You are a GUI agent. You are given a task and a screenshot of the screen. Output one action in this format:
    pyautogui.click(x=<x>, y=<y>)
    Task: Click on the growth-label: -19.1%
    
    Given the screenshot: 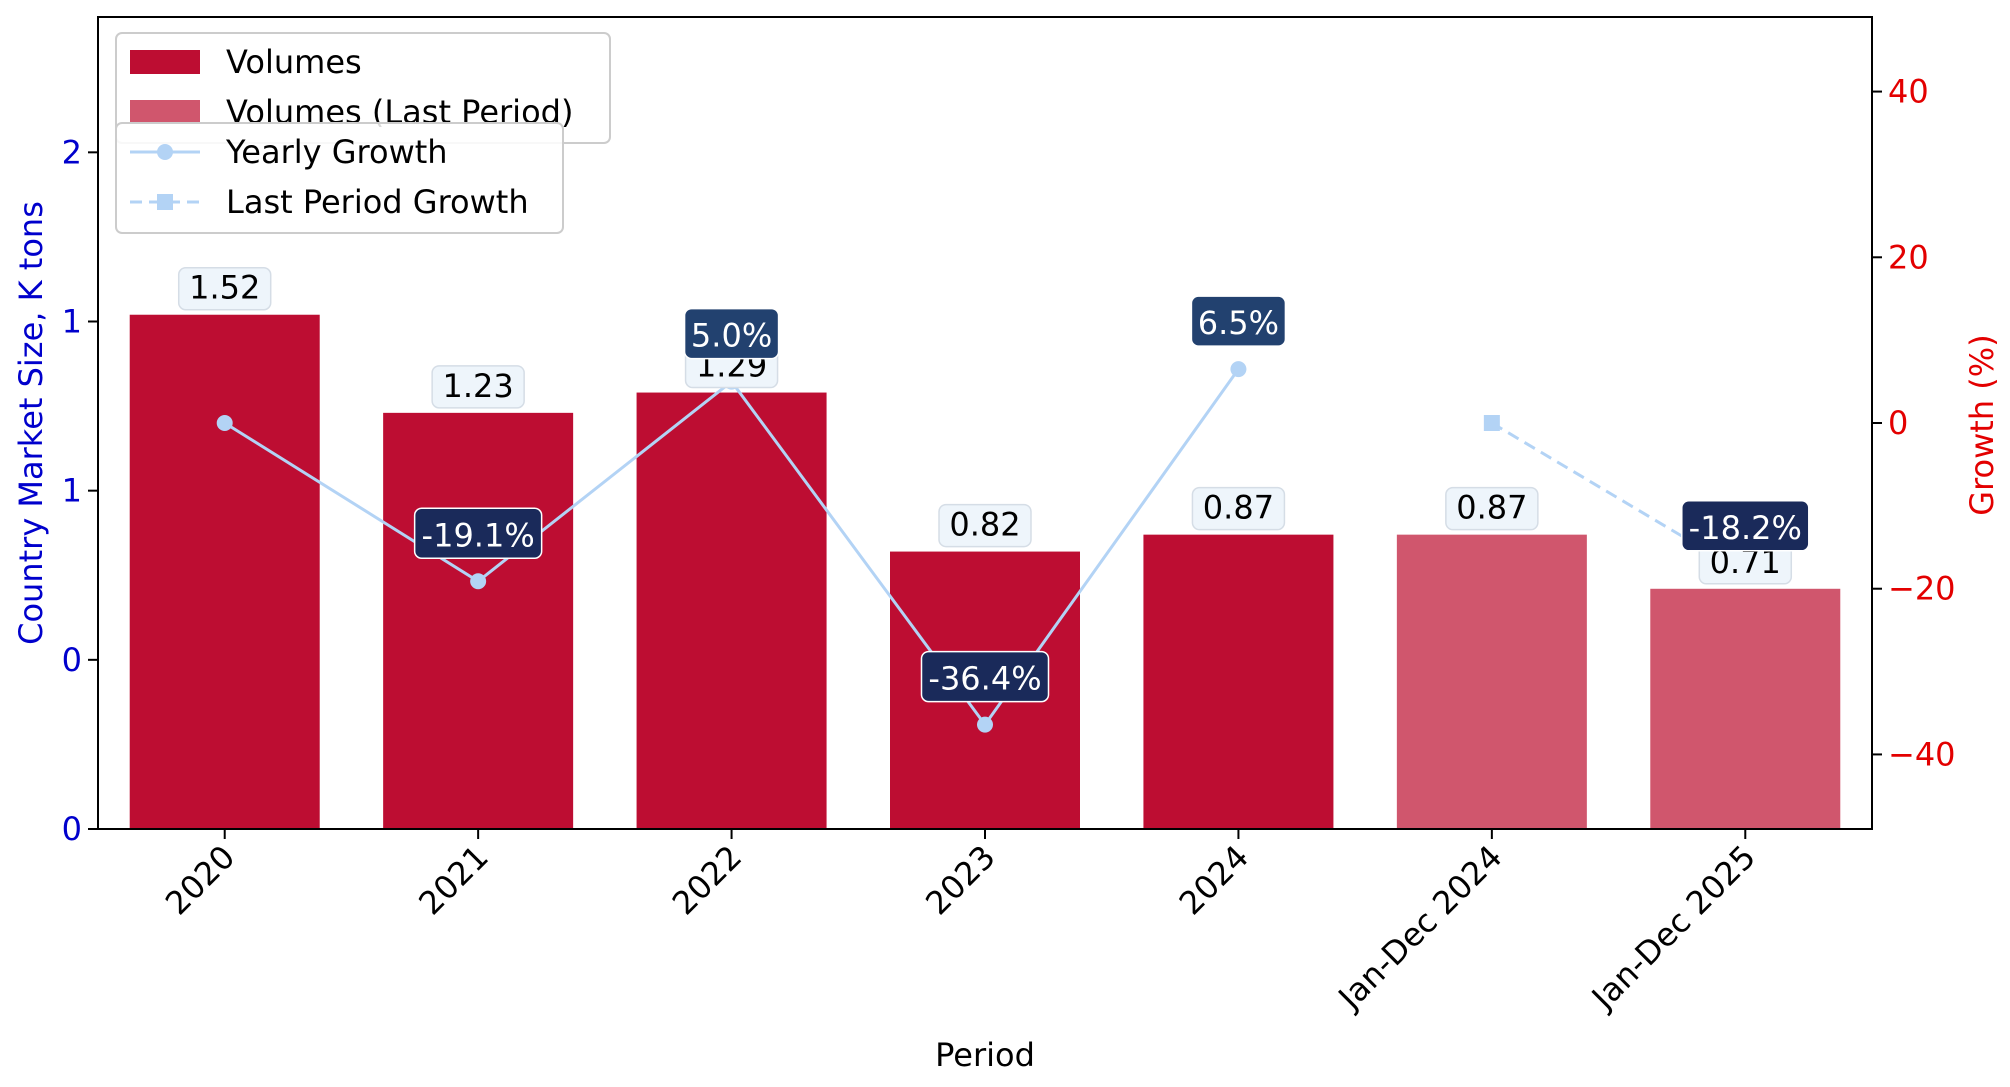 What is the action you would take?
    pyautogui.click(x=478, y=535)
    